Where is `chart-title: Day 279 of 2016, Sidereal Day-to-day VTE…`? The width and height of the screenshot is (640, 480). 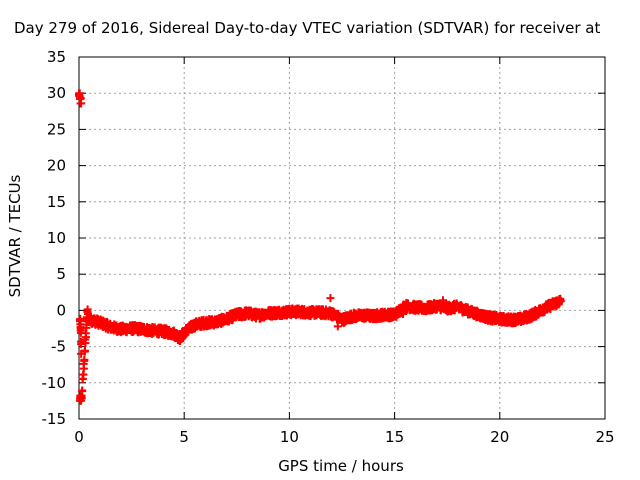 chart-title: Day 279 of 2016, Sidereal Day-to-day VTE… is located at coordinates (307, 28).